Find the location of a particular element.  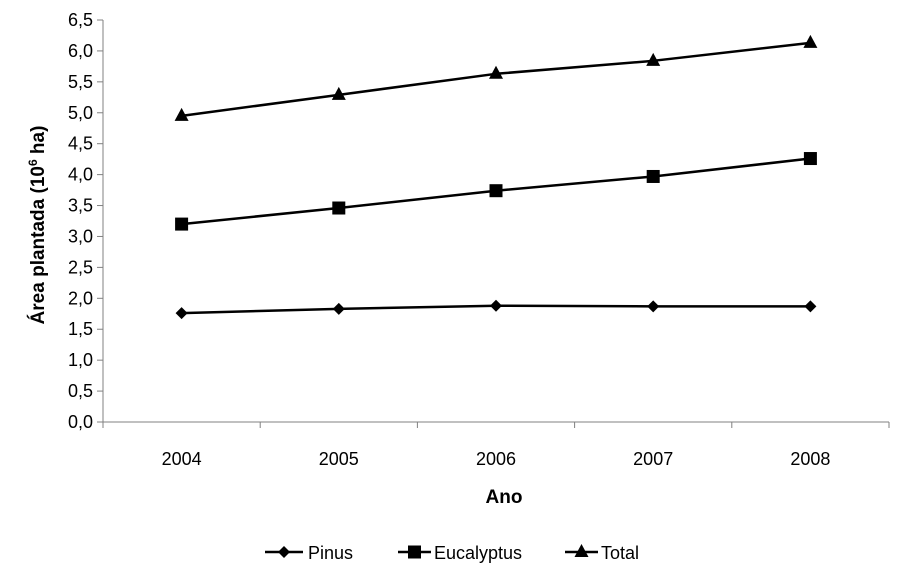

series-pinus is located at coordinates (496, 309).